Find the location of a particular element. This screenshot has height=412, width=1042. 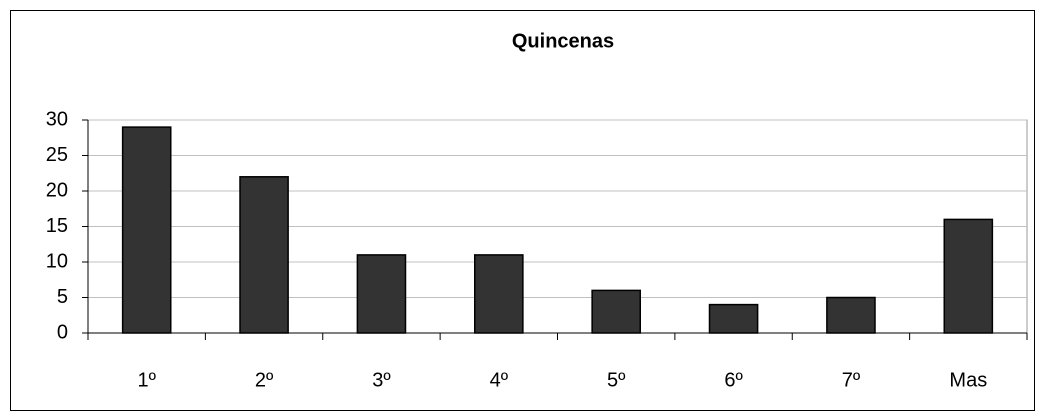

x-tick-label: 7º is located at coordinates (851, 380).